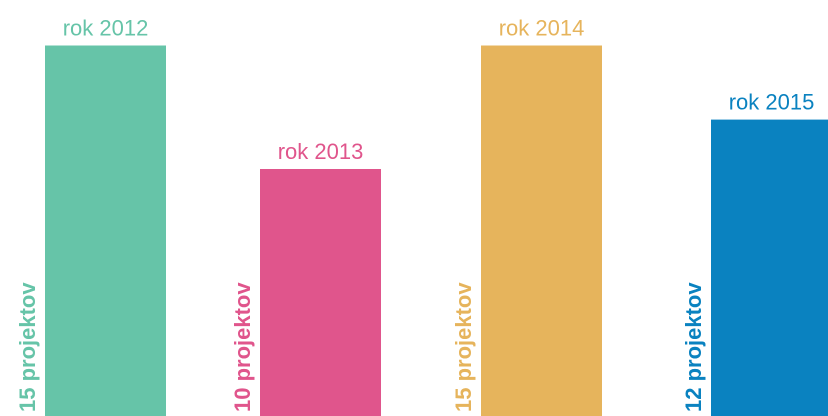  Describe the element at coordinates (772, 102) in the screenshot. I see `category-label: rok 2015` at that location.